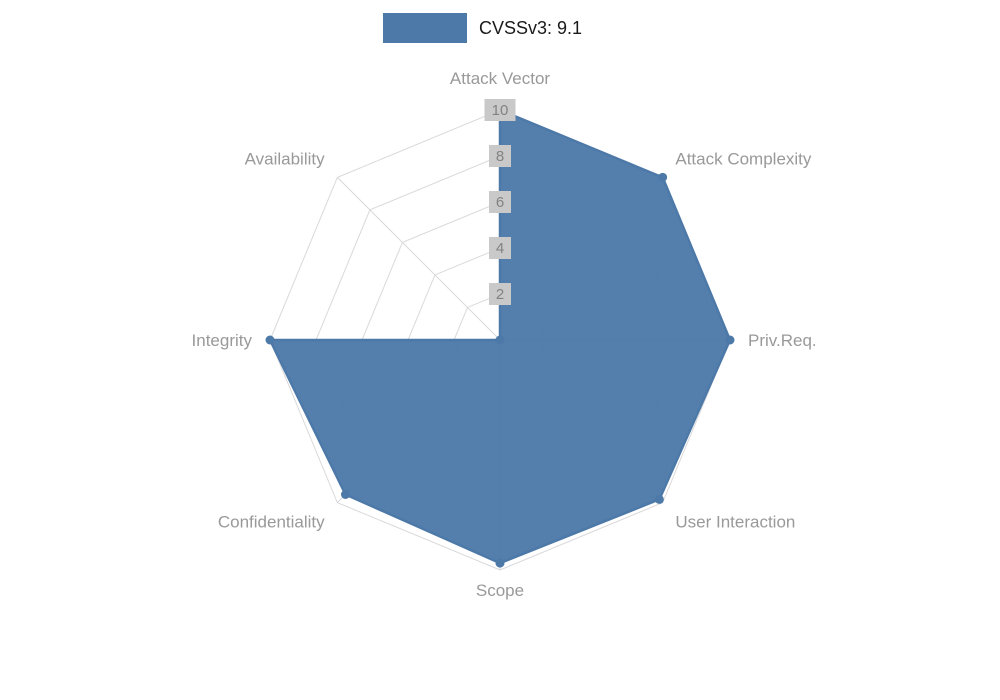  Describe the element at coordinates (500, 590) in the screenshot. I see `axis-label-scope: Scope` at that location.